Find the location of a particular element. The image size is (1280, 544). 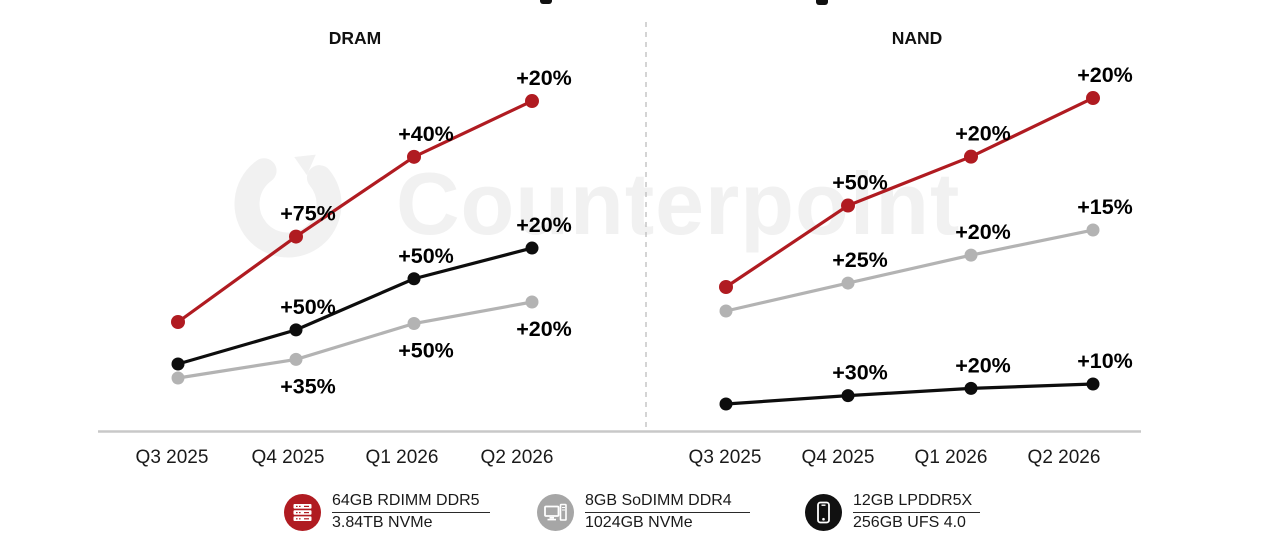

desktop-pc-icon is located at coordinates (555, 512).